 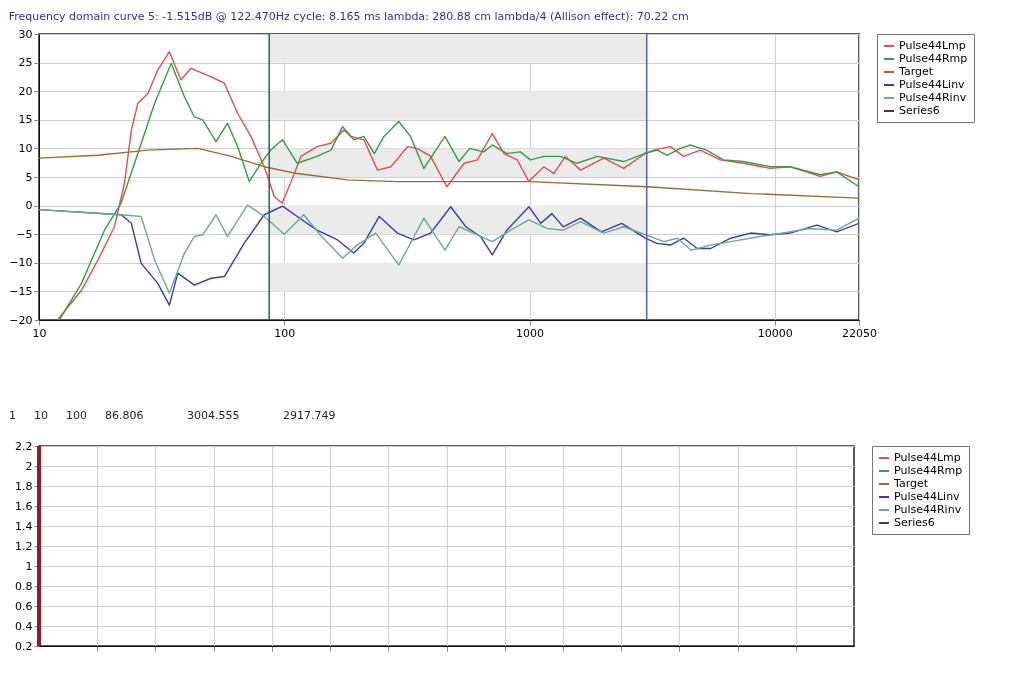 What do you see at coordinates (29, 177) in the screenshot?
I see `y-tick-label: 5` at bounding box center [29, 177].